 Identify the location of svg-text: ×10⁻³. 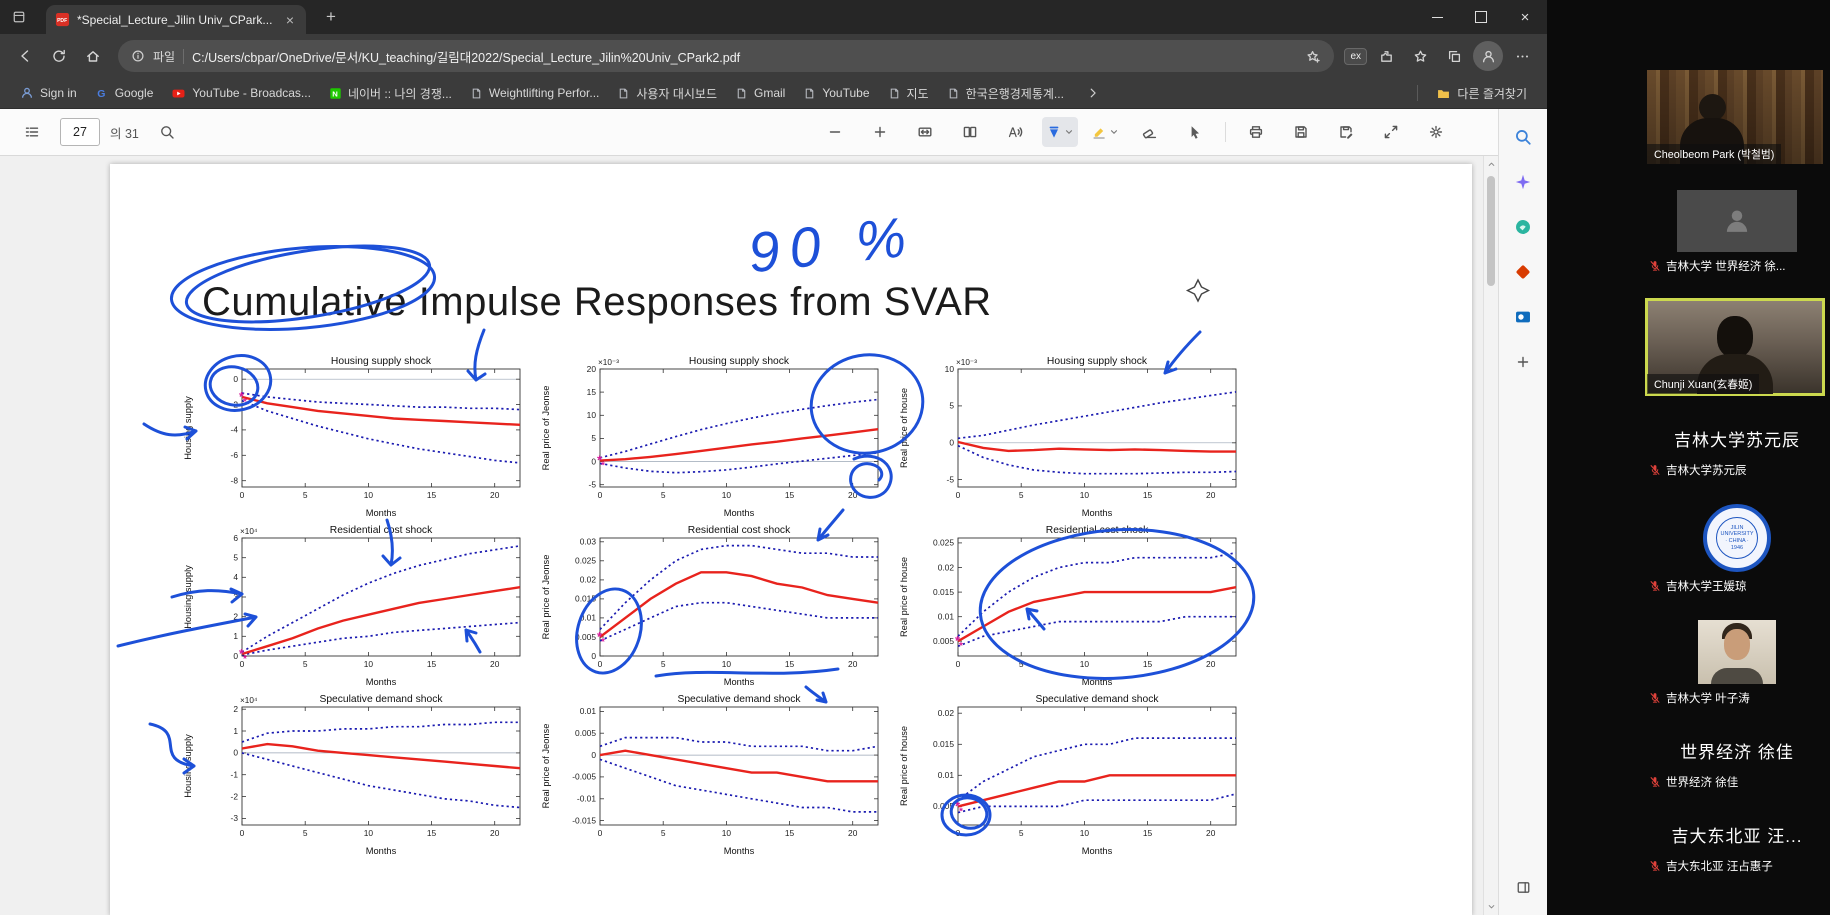
(608, 362).